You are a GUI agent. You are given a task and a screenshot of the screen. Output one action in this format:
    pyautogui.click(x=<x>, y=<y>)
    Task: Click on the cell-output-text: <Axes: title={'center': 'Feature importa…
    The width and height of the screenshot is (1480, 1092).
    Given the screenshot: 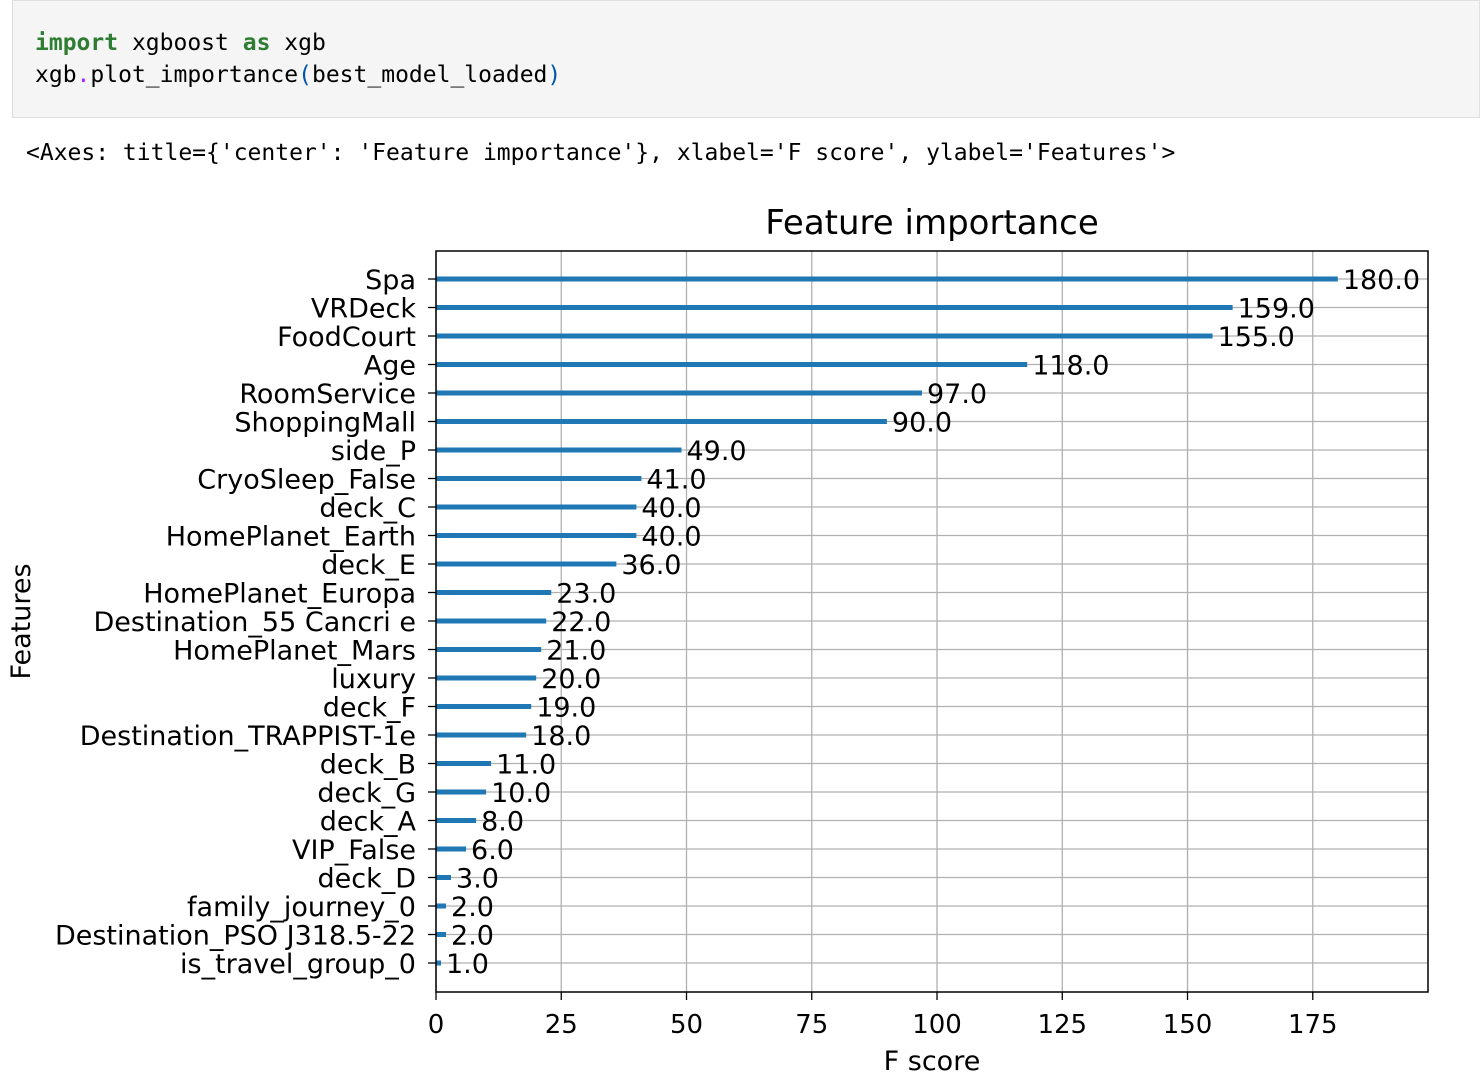 What is the action you would take?
    pyautogui.click(x=601, y=153)
    